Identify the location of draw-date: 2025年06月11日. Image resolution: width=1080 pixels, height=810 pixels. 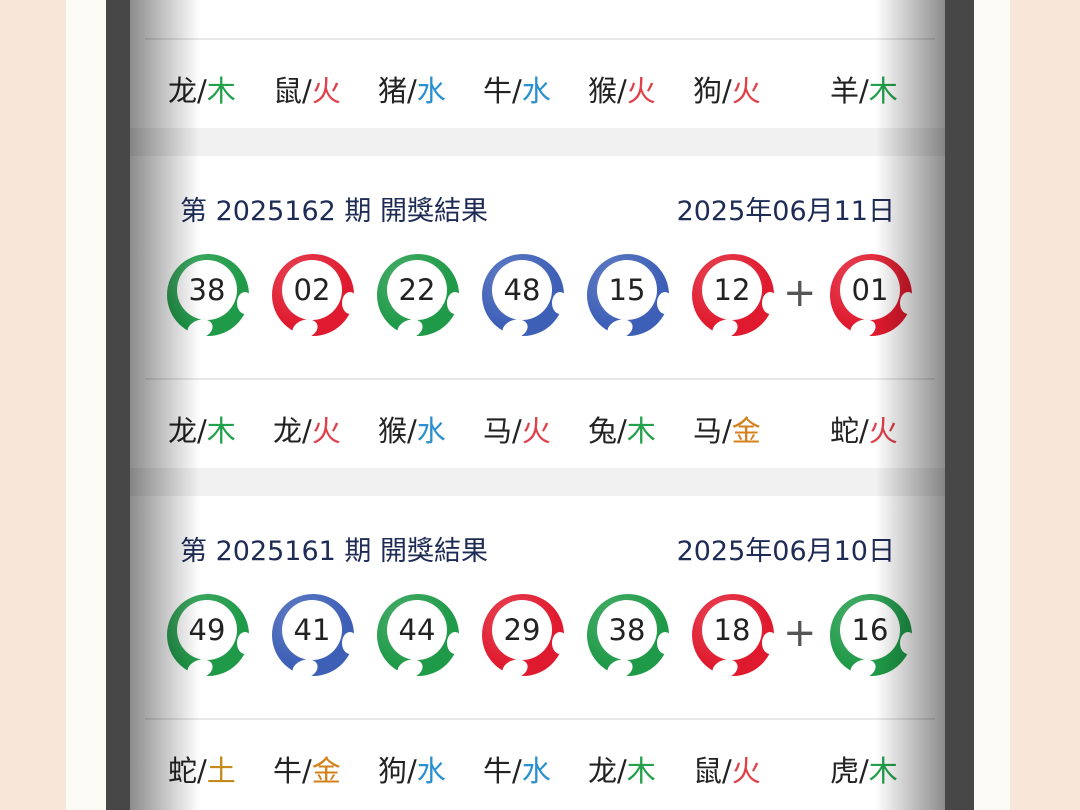
(785, 211).